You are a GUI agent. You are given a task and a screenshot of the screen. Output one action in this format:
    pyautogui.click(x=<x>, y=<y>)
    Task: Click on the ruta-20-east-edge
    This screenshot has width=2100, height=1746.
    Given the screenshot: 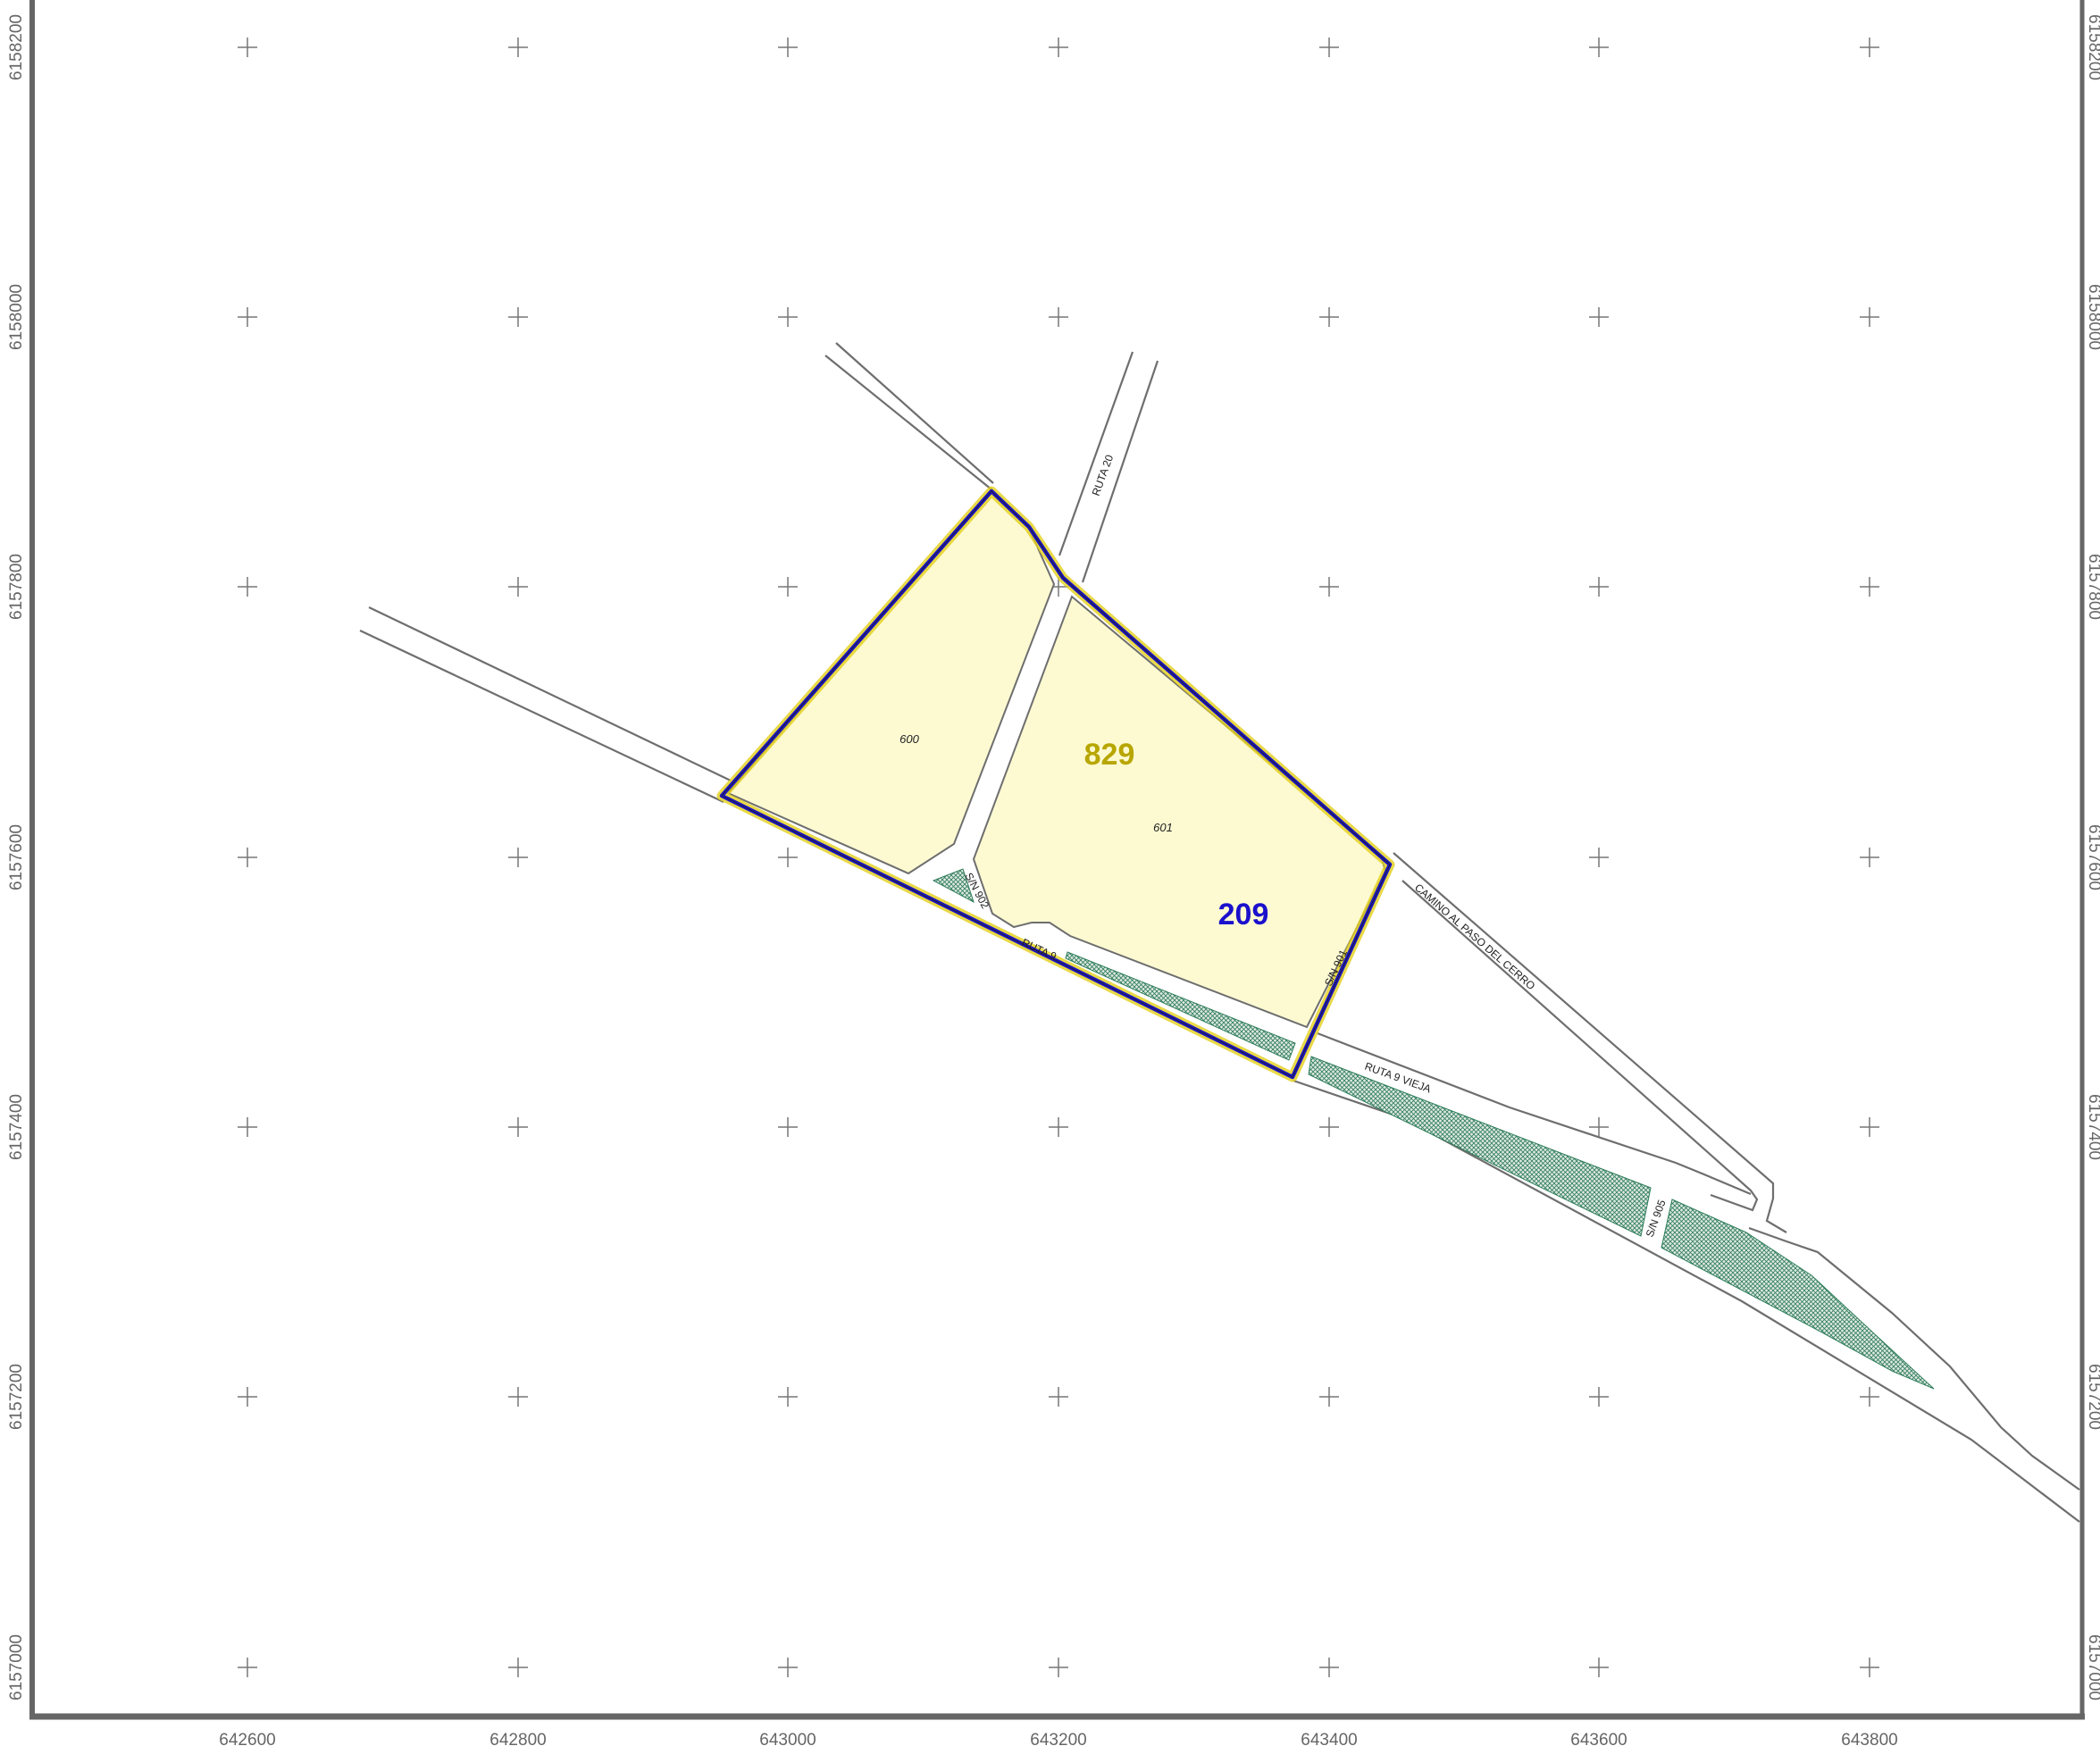 What is the action you would take?
    pyautogui.click(x=1120, y=472)
    